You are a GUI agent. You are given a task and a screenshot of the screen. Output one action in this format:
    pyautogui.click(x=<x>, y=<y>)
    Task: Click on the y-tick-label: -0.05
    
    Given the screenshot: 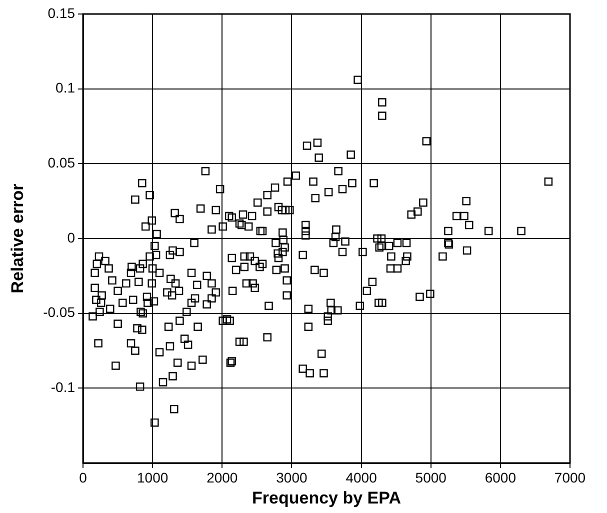 What is the action you would take?
    pyautogui.click(x=59, y=312)
    